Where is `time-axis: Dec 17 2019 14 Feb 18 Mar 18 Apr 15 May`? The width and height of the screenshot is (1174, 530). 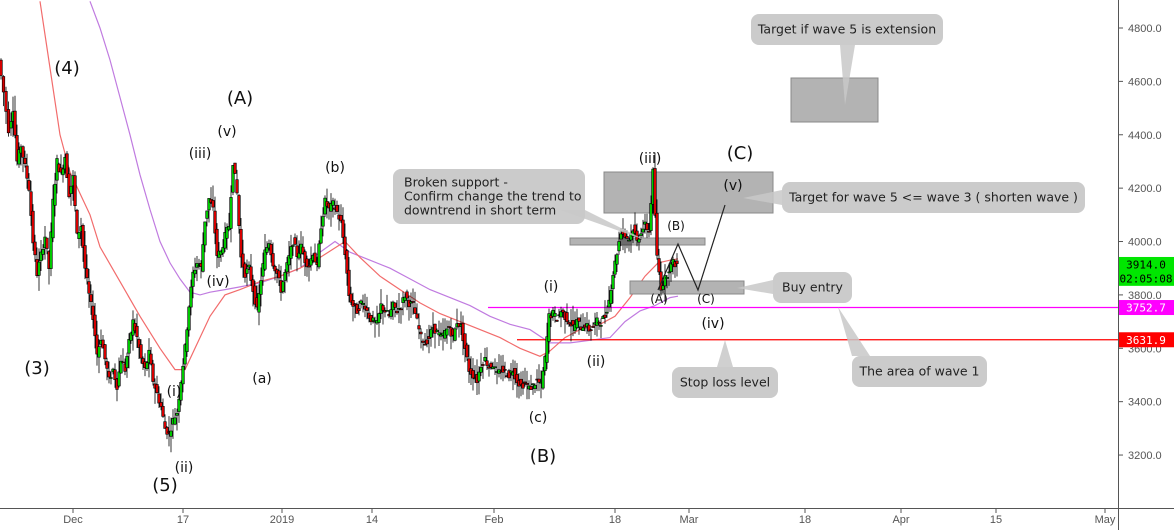 time-axis: Dec 17 2019 14 Feb 18 Mar 18 Apr 15 May is located at coordinates (589, 517).